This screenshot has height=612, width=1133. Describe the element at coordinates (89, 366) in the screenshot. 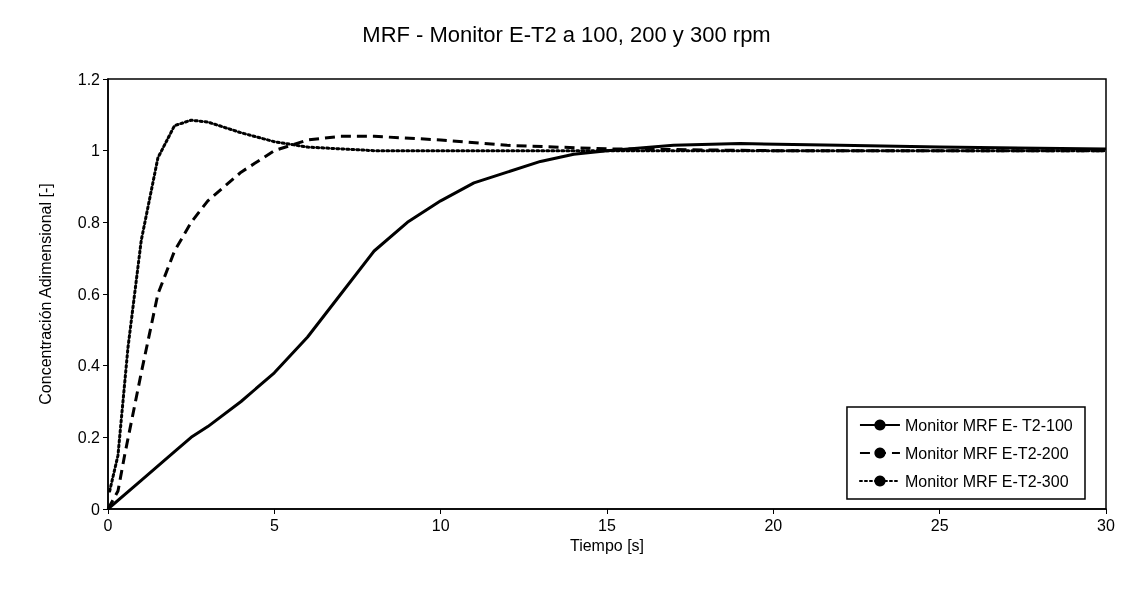

I see `y-tick-label: 0.4` at that location.